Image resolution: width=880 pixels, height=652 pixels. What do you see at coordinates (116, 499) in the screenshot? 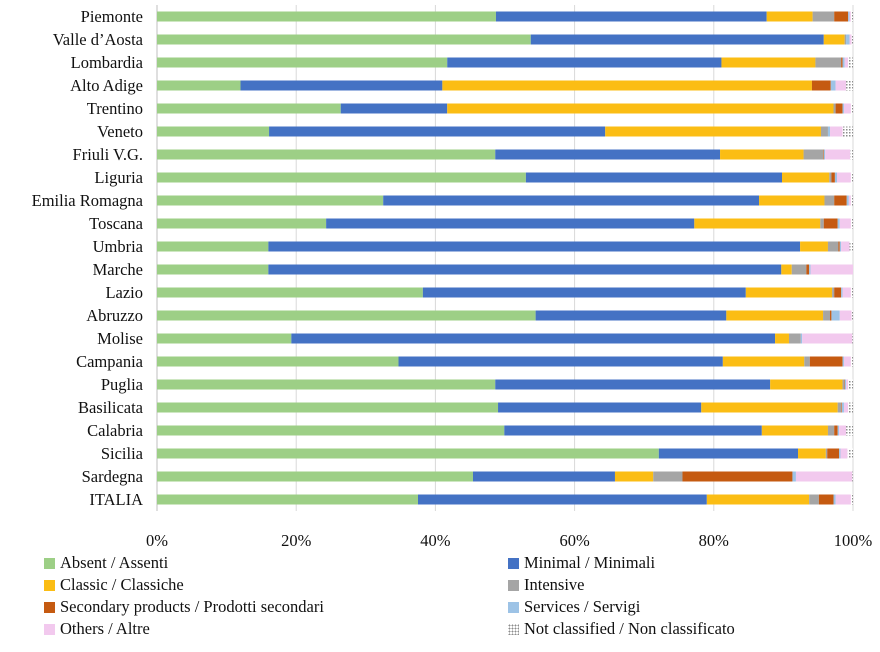
I see `category-label: ITALIA` at bounding box center [116, 499].